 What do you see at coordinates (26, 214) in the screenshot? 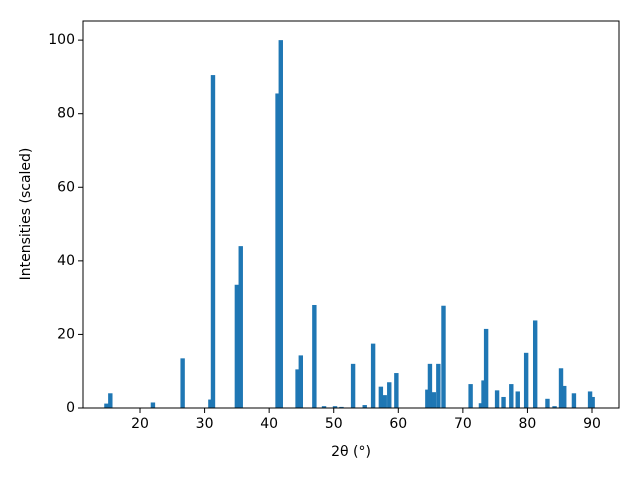
I see `y-axis-label: Intensities (scaled)` at bounding box center [26, 214].